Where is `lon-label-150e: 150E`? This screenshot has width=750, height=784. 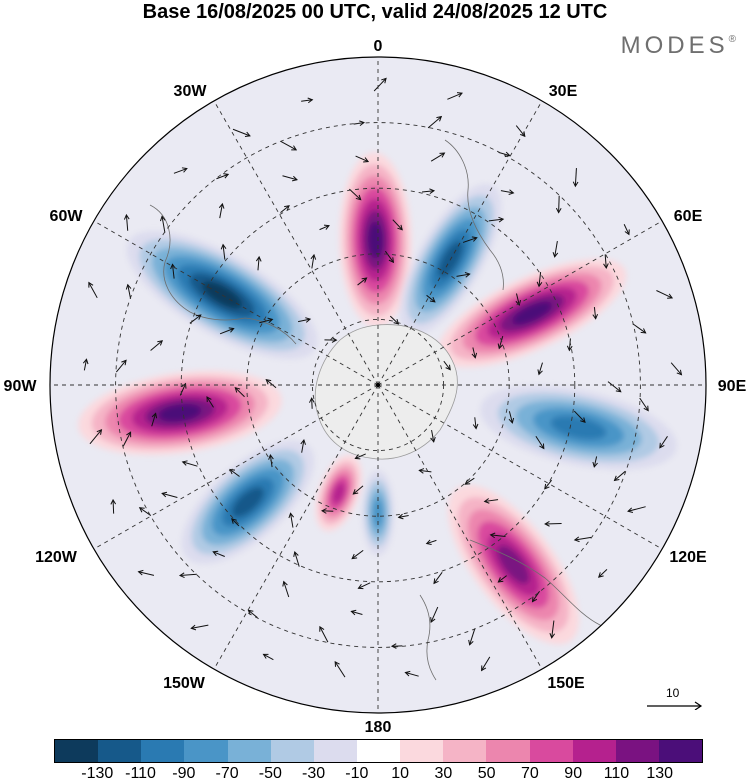
lon-label-150e: 150E is located at coordinates (566, 683).